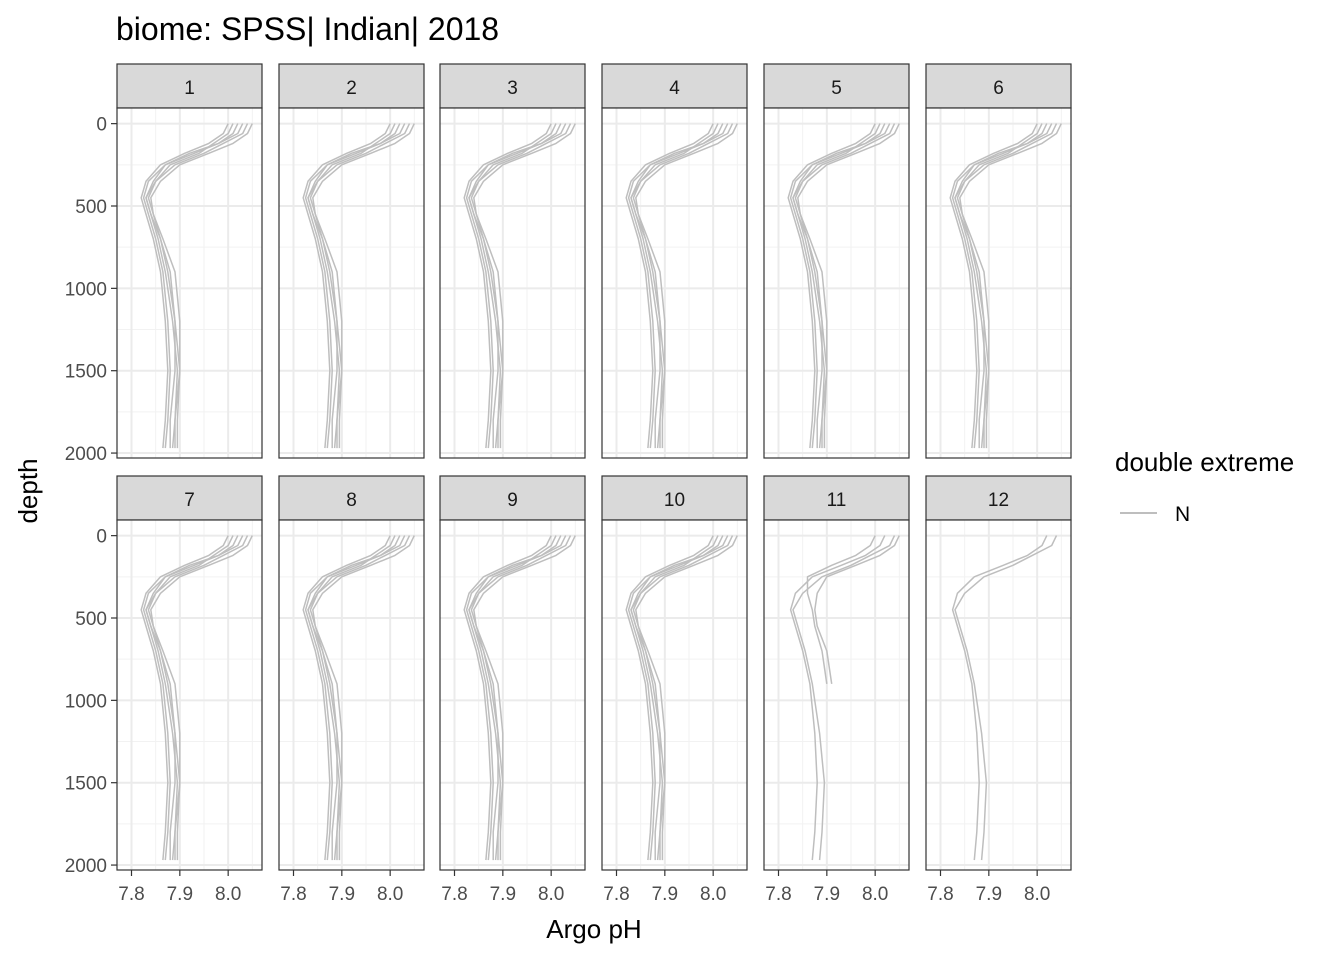  I want to click on facet-panel-8: 8 7.8 7.9 8.0, so click(351, 690).